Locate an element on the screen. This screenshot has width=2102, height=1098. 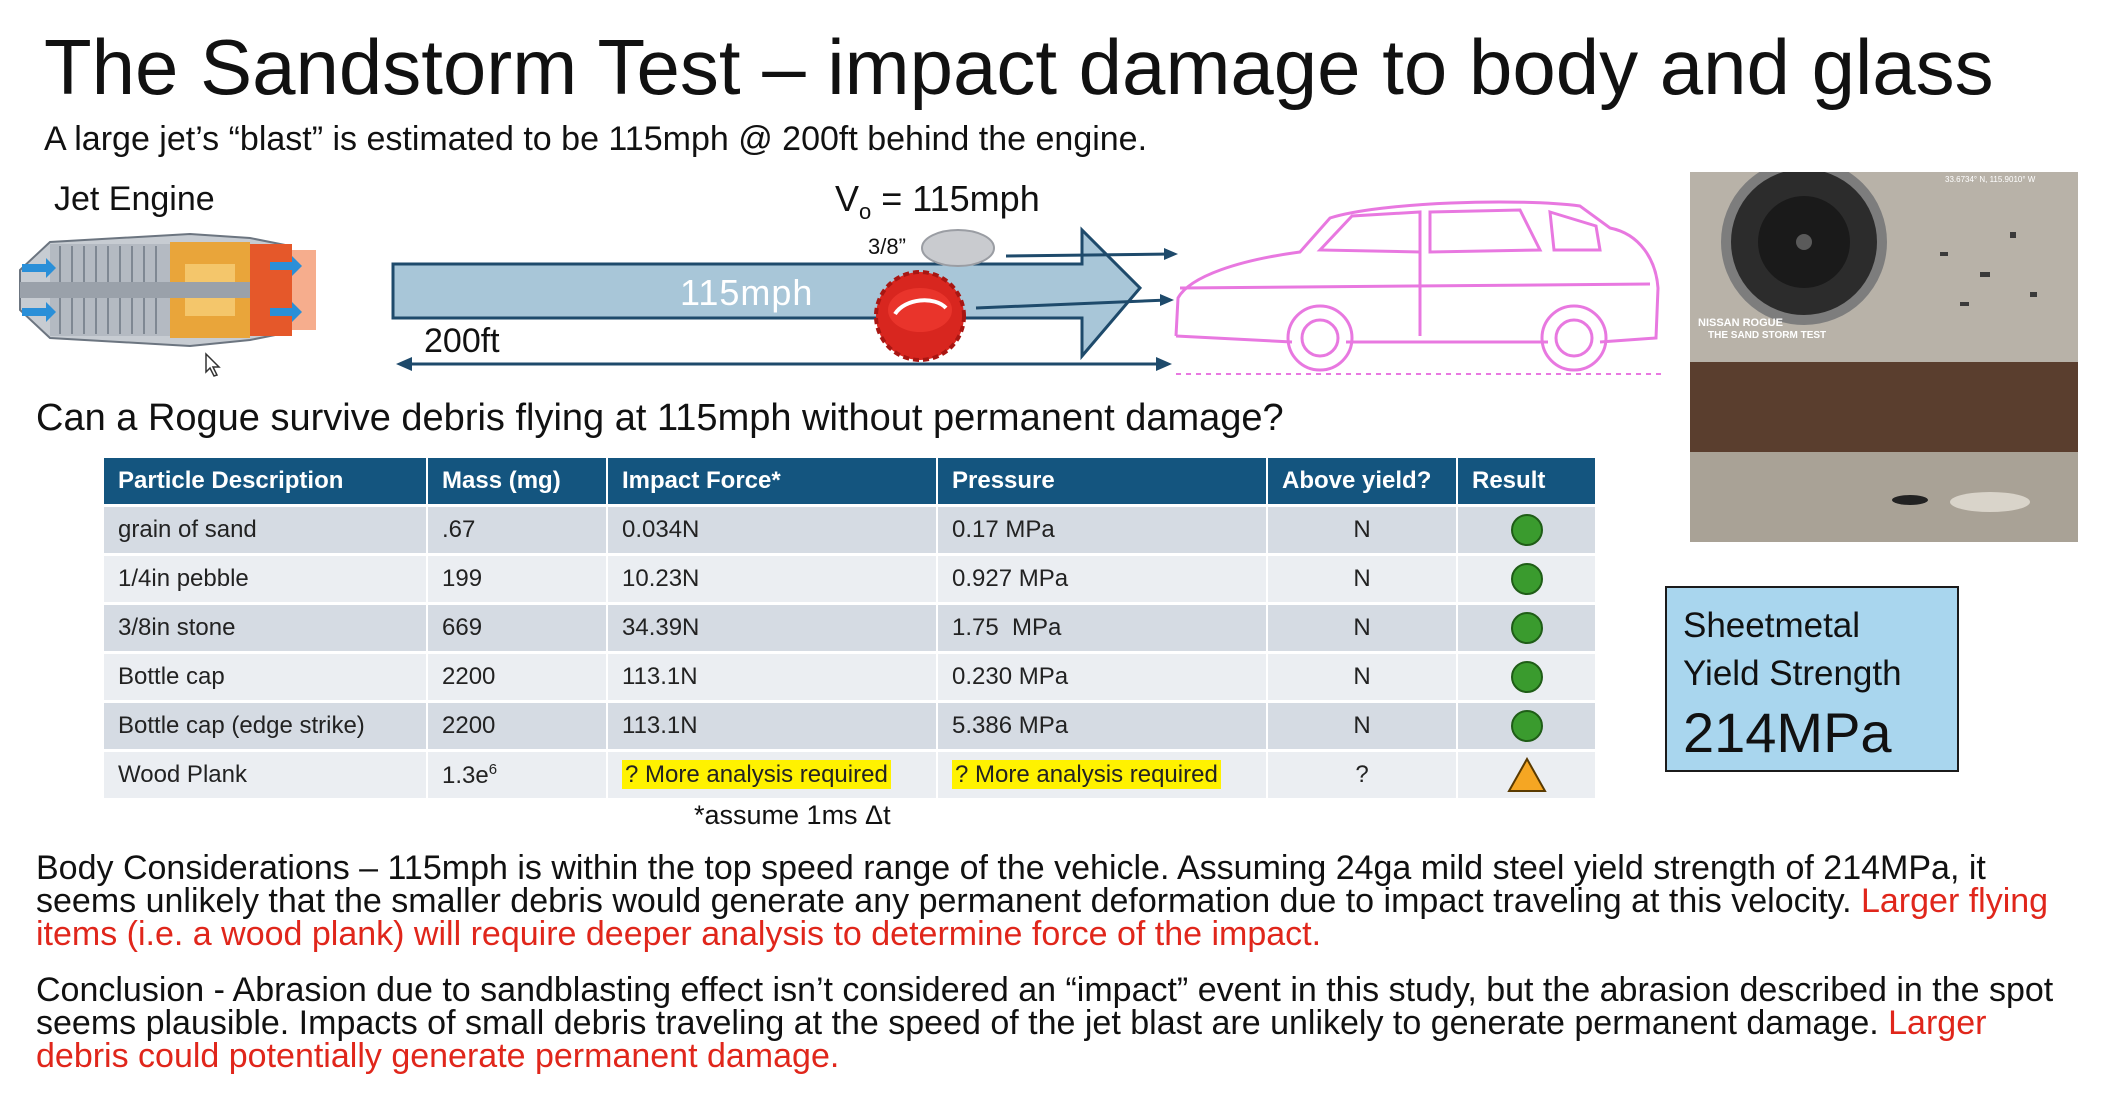
jet-engine-icon is located at coordinates (167, 290).